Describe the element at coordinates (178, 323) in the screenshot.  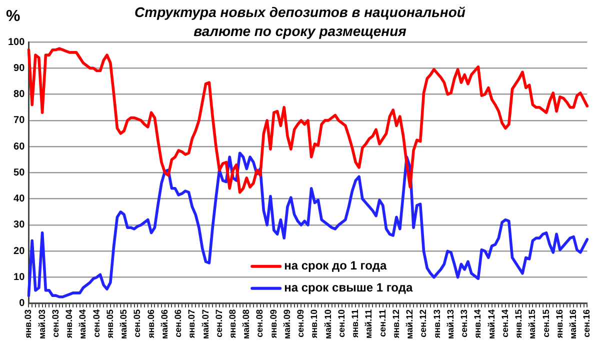
I see `x-tick-label: сен.06` at that location.